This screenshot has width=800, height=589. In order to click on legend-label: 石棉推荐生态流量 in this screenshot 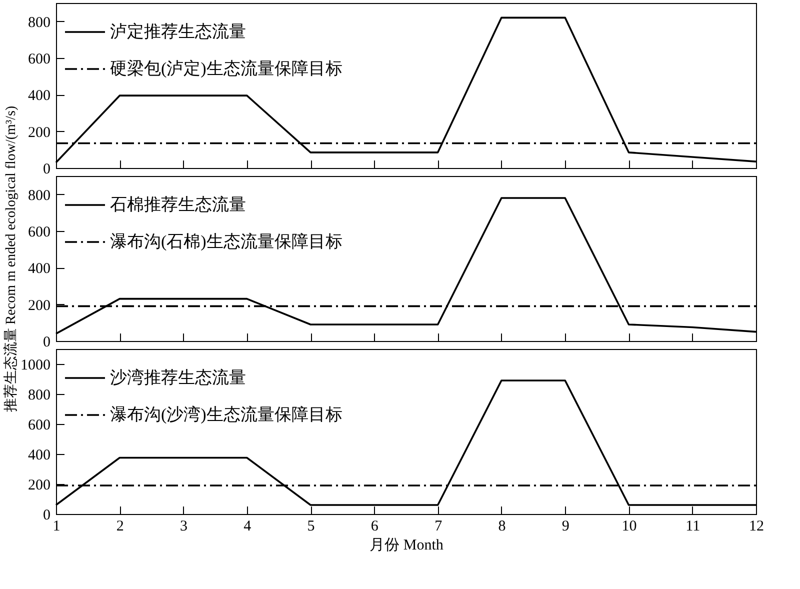, I will do `click(178, 204)`.